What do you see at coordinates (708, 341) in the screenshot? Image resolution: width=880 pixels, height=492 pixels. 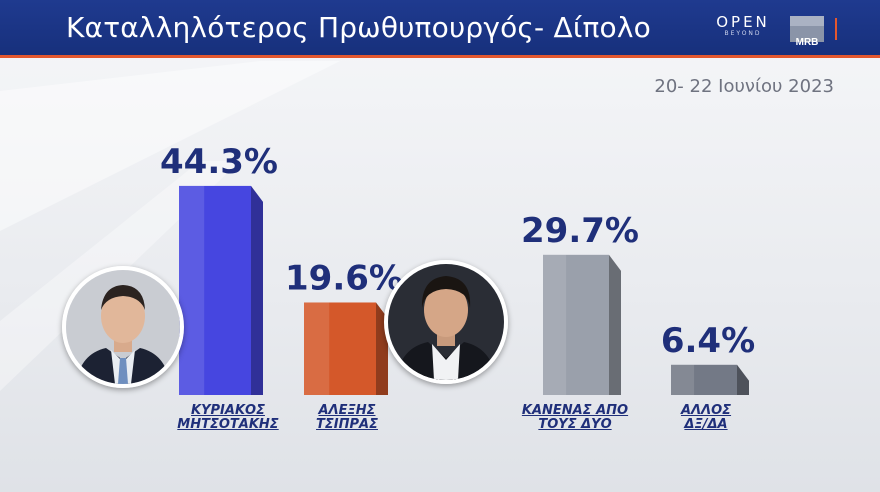 I see `value-label-4: 6.4%` at bounding box center [708, 341].